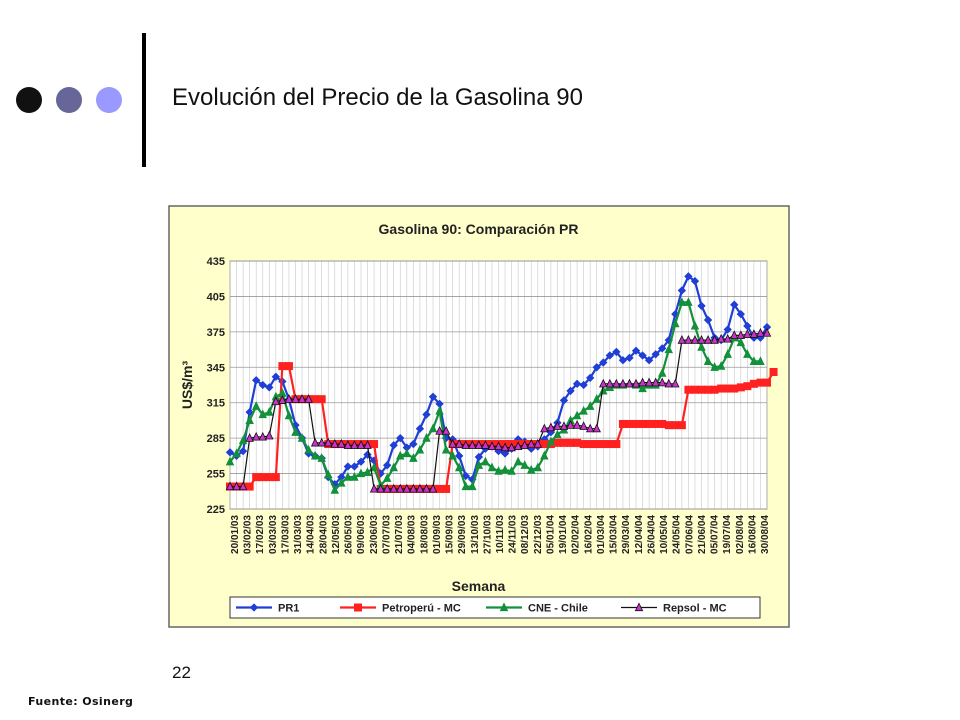 The image size is (960, 720). Describe the element at coordinates (216, 262) in the screenshot. I see `y-tick-label: 435` at that location.